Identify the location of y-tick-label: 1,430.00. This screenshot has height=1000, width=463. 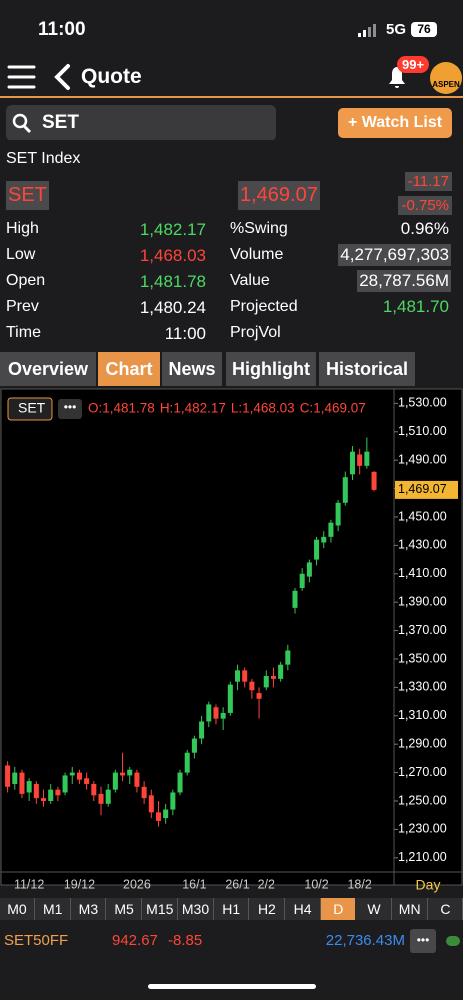
(422, 545).